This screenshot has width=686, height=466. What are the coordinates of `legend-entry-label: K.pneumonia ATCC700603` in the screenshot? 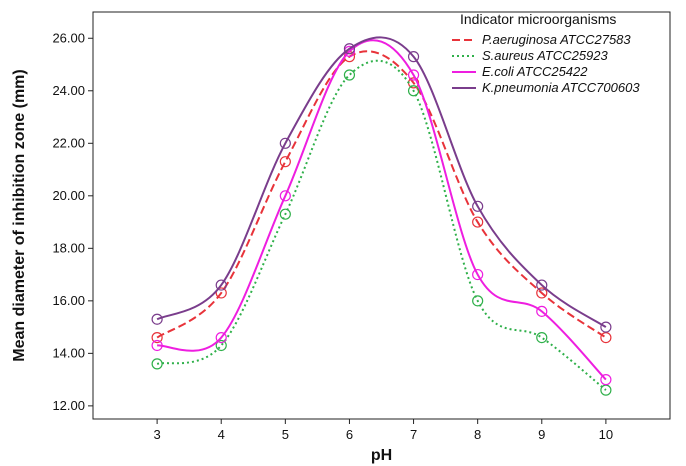 It's located at (561, 87).